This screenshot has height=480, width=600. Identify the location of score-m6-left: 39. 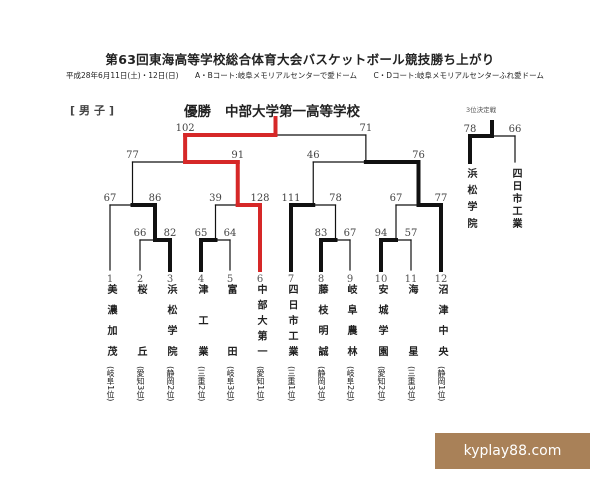
(215, 198).